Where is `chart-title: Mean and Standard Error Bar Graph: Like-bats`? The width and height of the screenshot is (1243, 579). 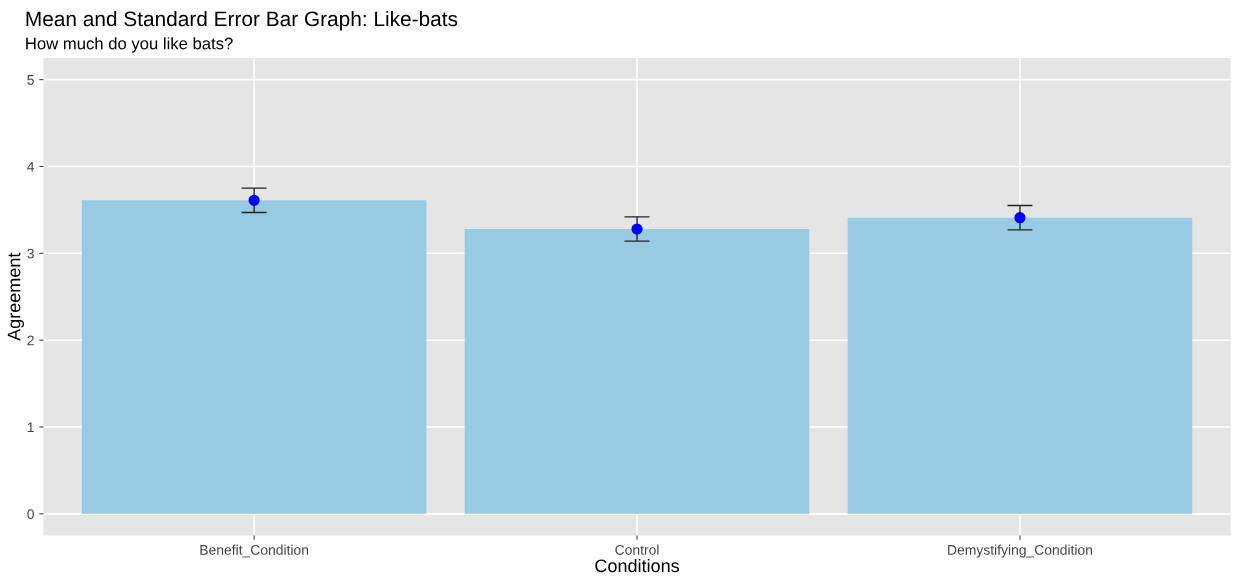 chart-title: Mean and Standard Error Bar Graph: Like-bats is located at coordinates (242, 20).